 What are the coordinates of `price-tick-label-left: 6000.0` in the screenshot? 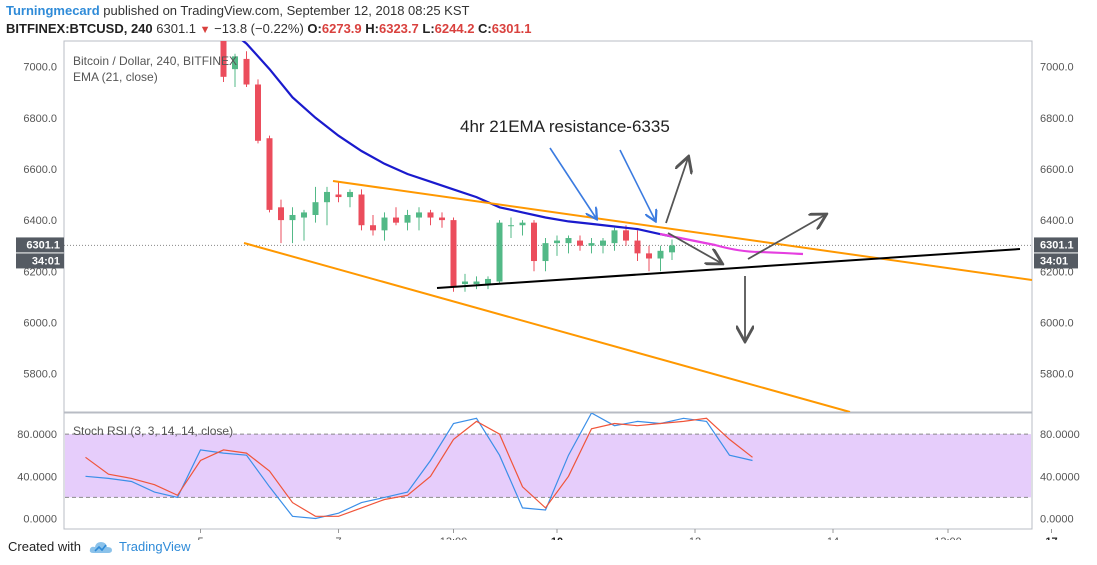 It's located at (40, 323).